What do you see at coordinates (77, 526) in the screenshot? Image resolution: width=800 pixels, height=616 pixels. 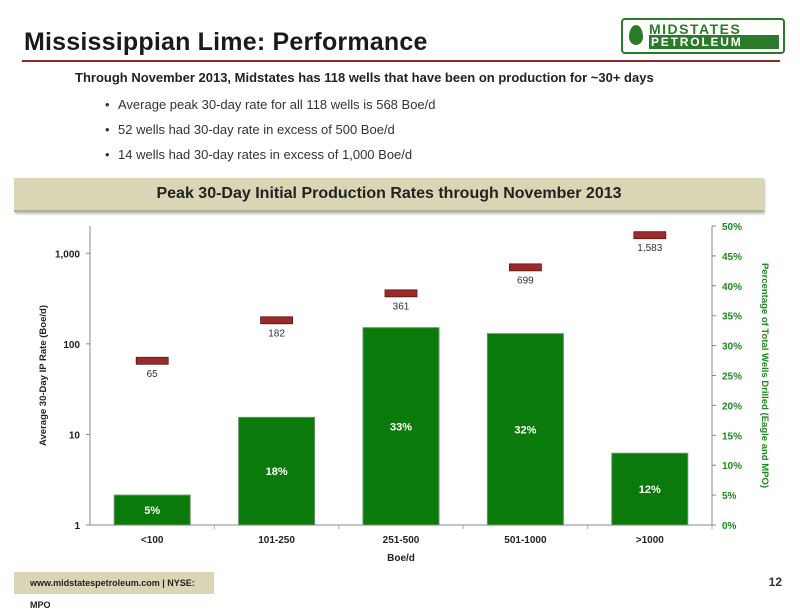 I see `left-tick-label: 1` at bounding box center [77, 526].